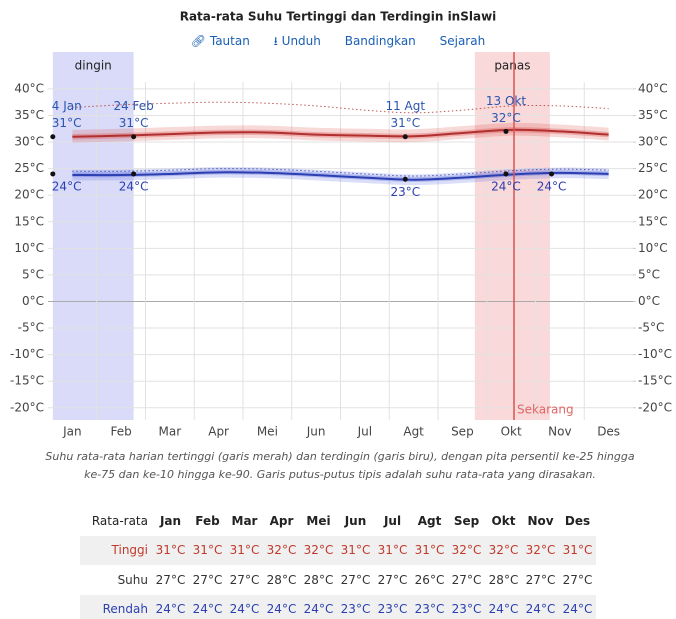 This screenshot has width=676, height=619. Describe the element at coordinates (429, 579) in the screenshot. I see `table-cell: 26°C` at that location.